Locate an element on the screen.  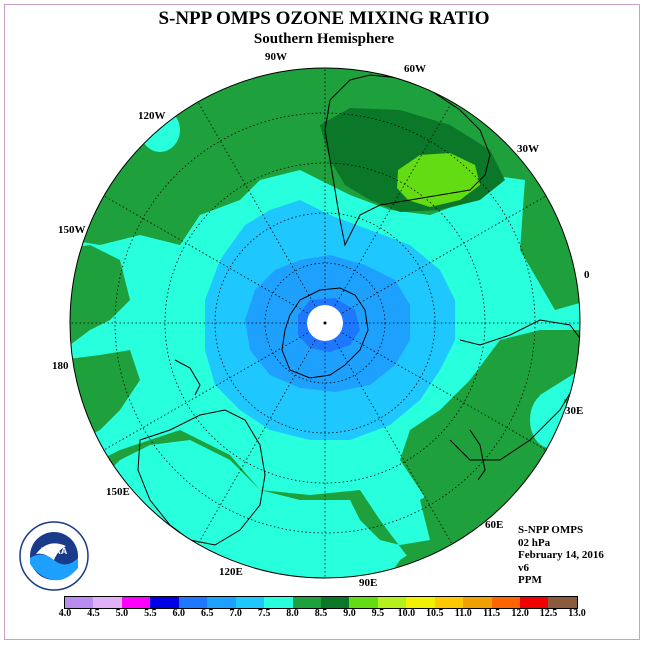
africa-coast is located at coordinates (514, 390).